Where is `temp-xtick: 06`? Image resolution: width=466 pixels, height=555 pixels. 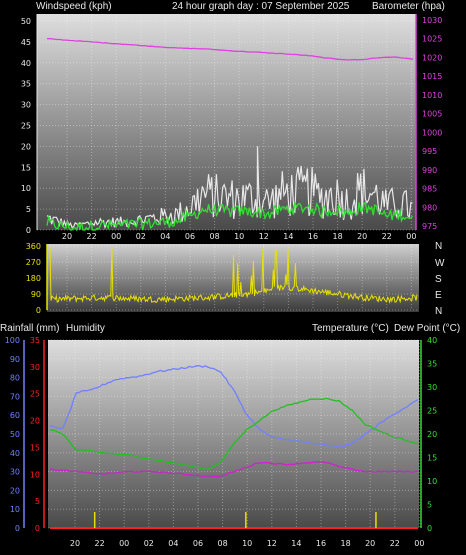
temp-xtick: 06 is located at coordinates (198, 543).